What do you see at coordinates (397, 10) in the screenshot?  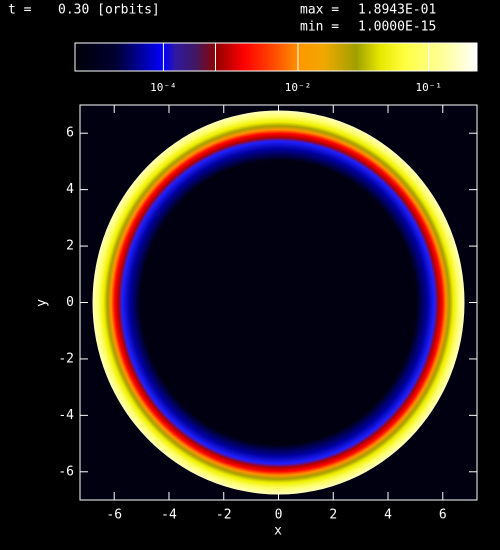 I see `max-value: 1.8943E-01` at bounding box center [397, 10].